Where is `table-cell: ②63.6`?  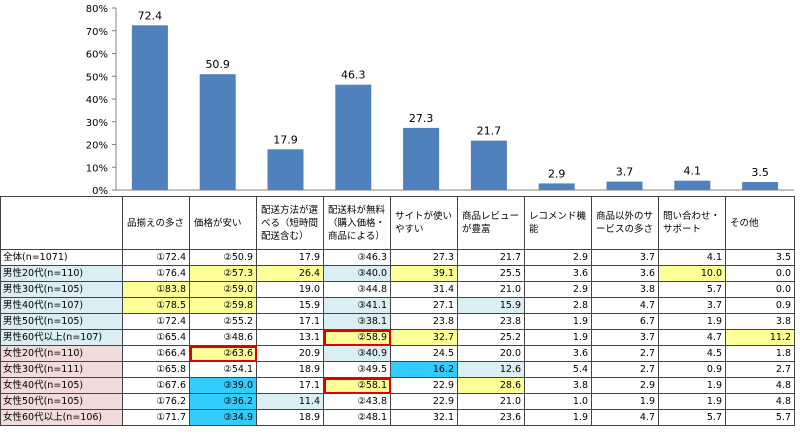
table-cell: ②63.6 is located at coordinates (223, 353).